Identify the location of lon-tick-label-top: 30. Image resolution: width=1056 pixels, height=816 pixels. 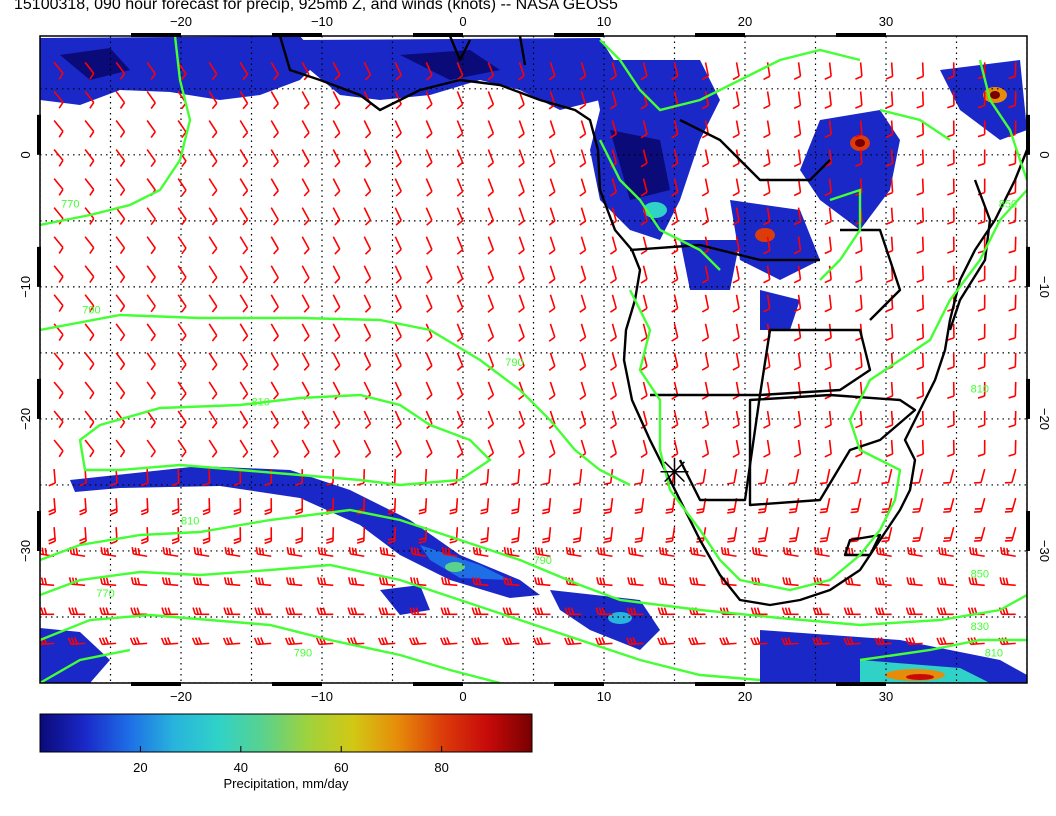
(886, 21).